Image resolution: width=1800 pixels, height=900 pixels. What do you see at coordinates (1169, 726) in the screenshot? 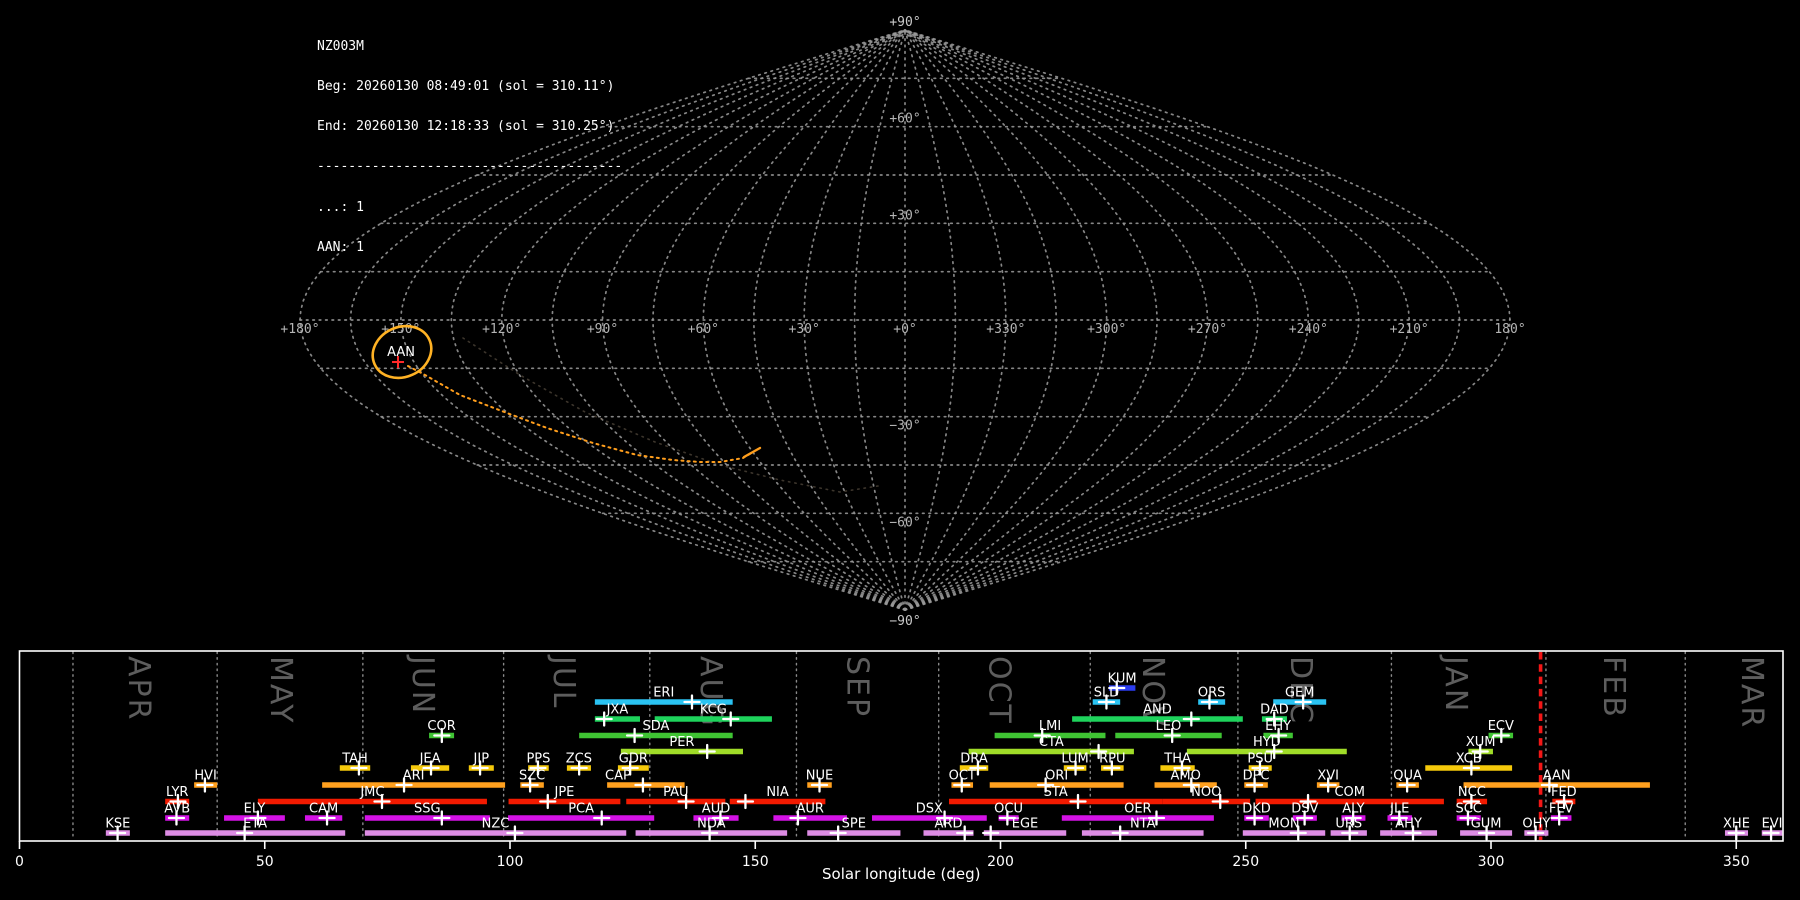
I see `shower-code-label: LEO` at bounding box center [1169, 726].